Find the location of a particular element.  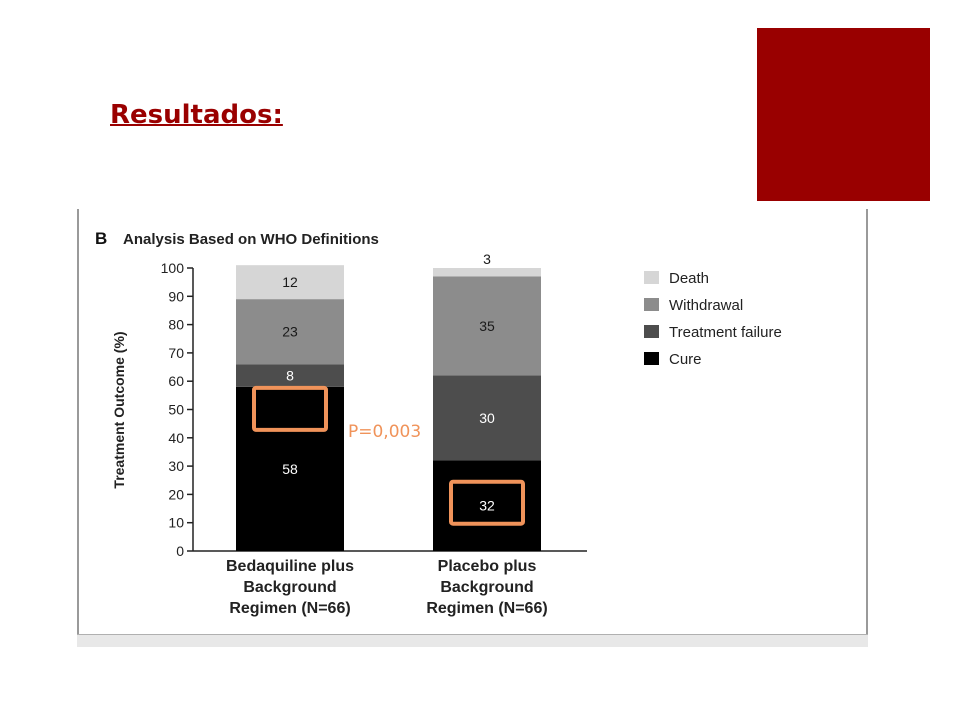

figure-border-right is located at coordinates (867, 427).